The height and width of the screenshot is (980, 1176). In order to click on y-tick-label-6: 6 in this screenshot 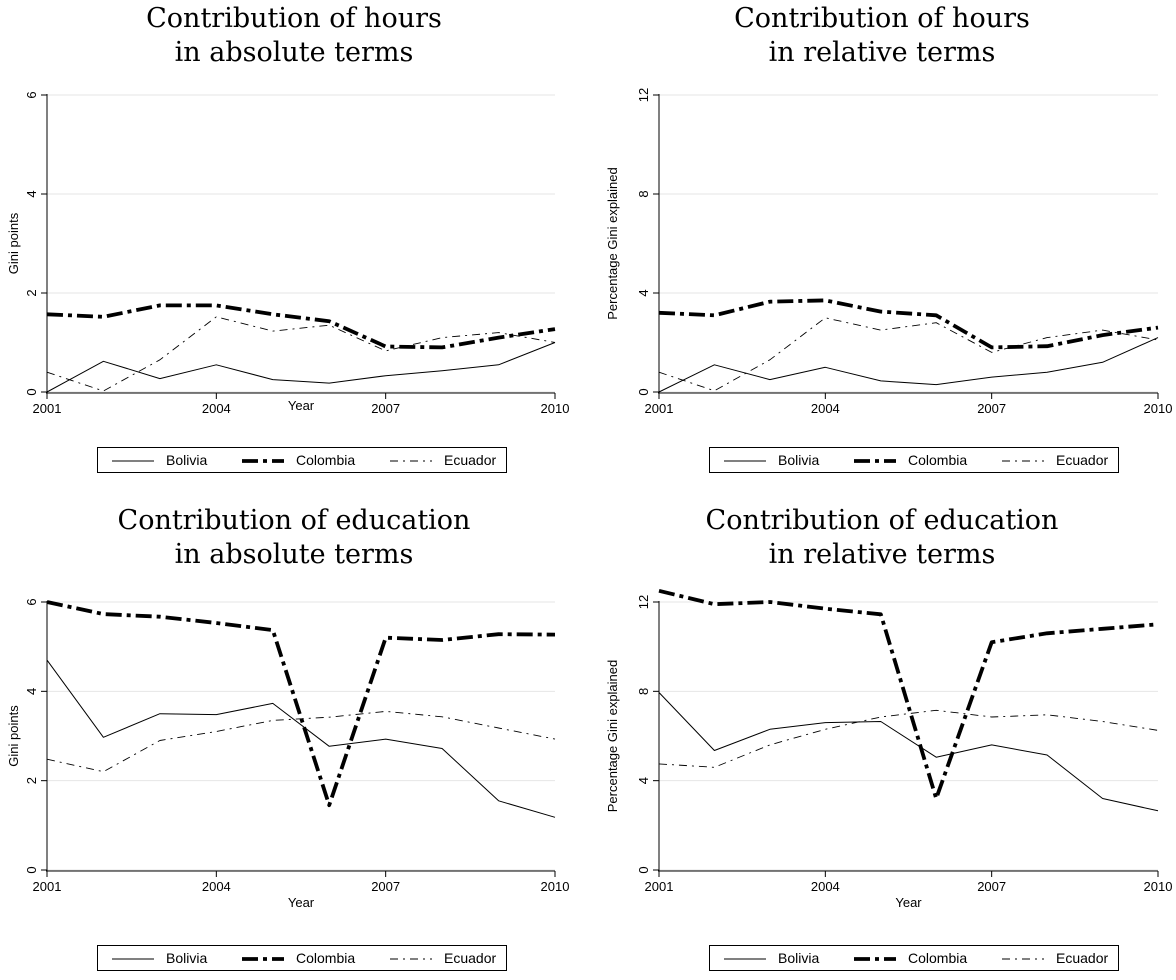, I will do `click(31, 94)`.